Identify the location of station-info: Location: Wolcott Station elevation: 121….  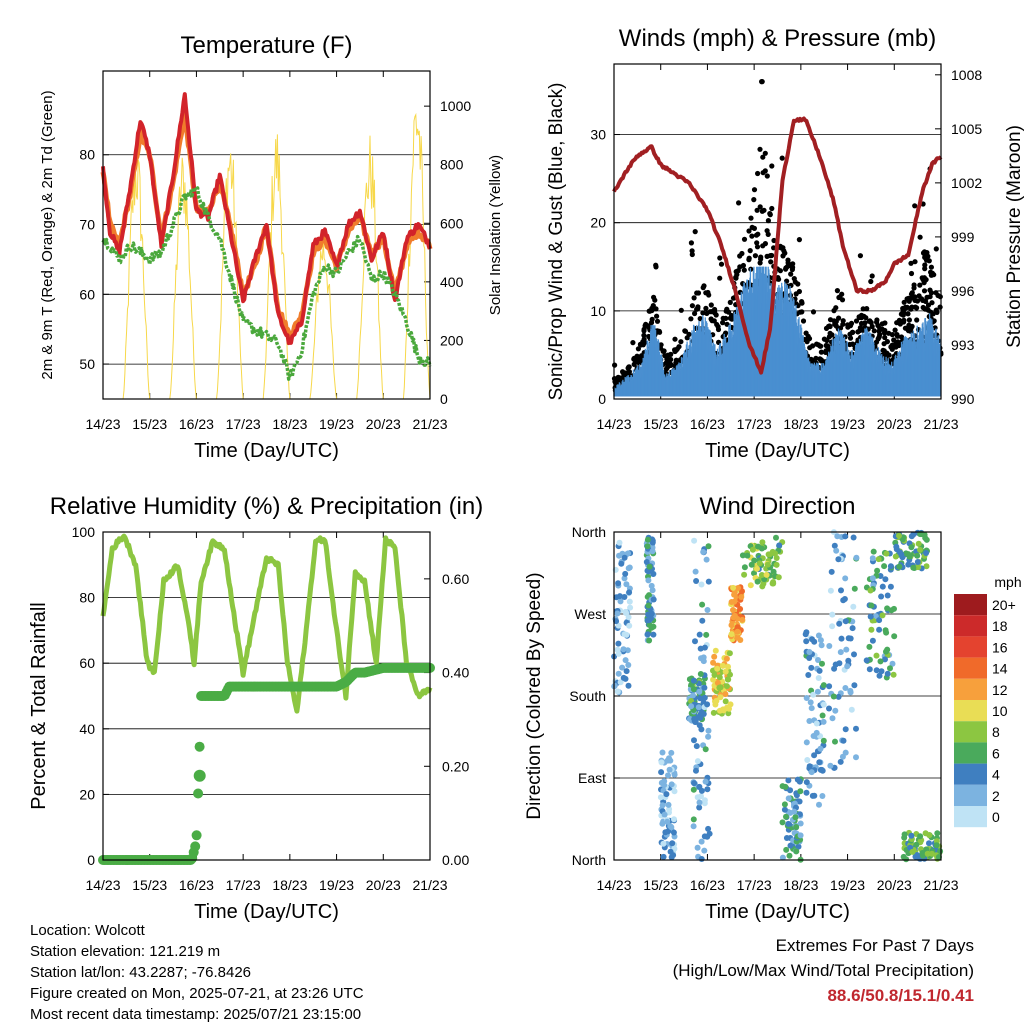
(197, 972).